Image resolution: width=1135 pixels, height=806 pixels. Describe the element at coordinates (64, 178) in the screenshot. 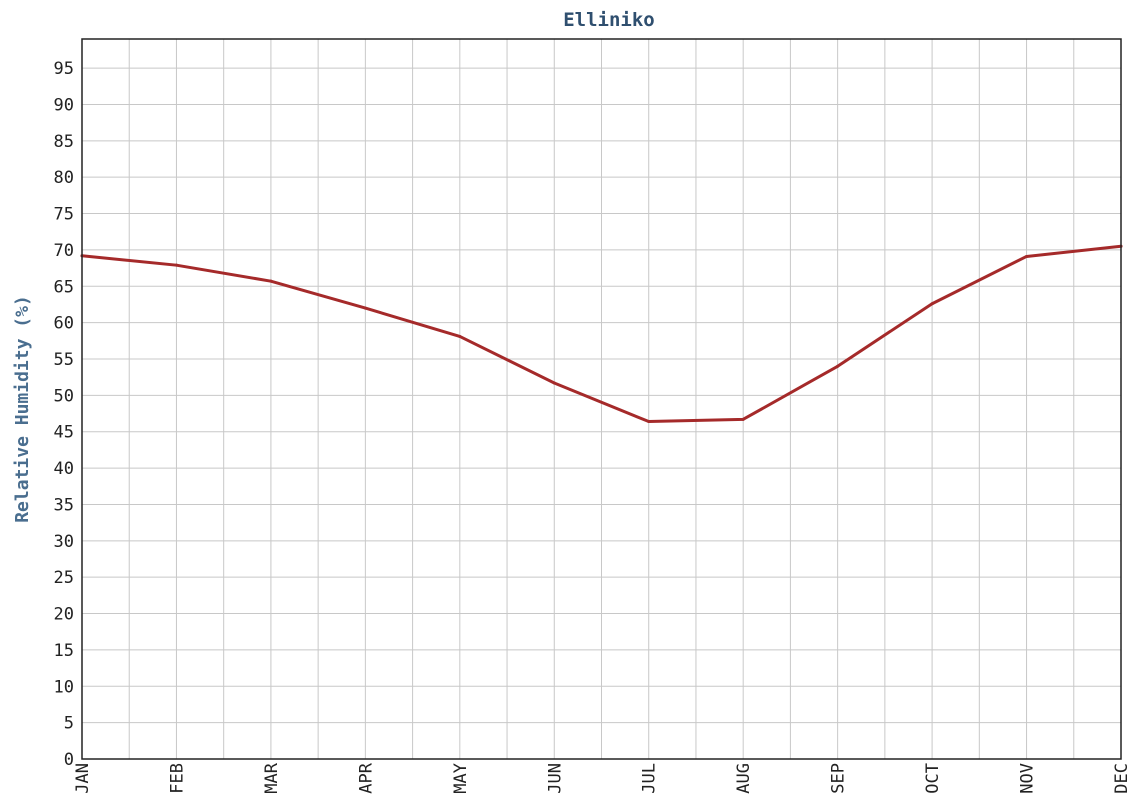

I see `y-tick-label: 80` at that location.